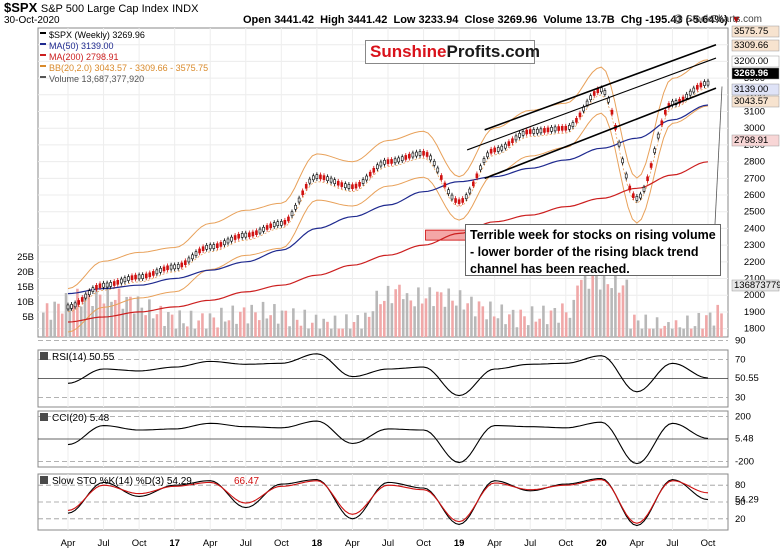 Image resolution: width=780 pixels, height=552 pixels. Describe the element at coordinates (97, 35) in the screenshot. I see `legend-entry: $SPX (Weekly) 3269.96` at that location.